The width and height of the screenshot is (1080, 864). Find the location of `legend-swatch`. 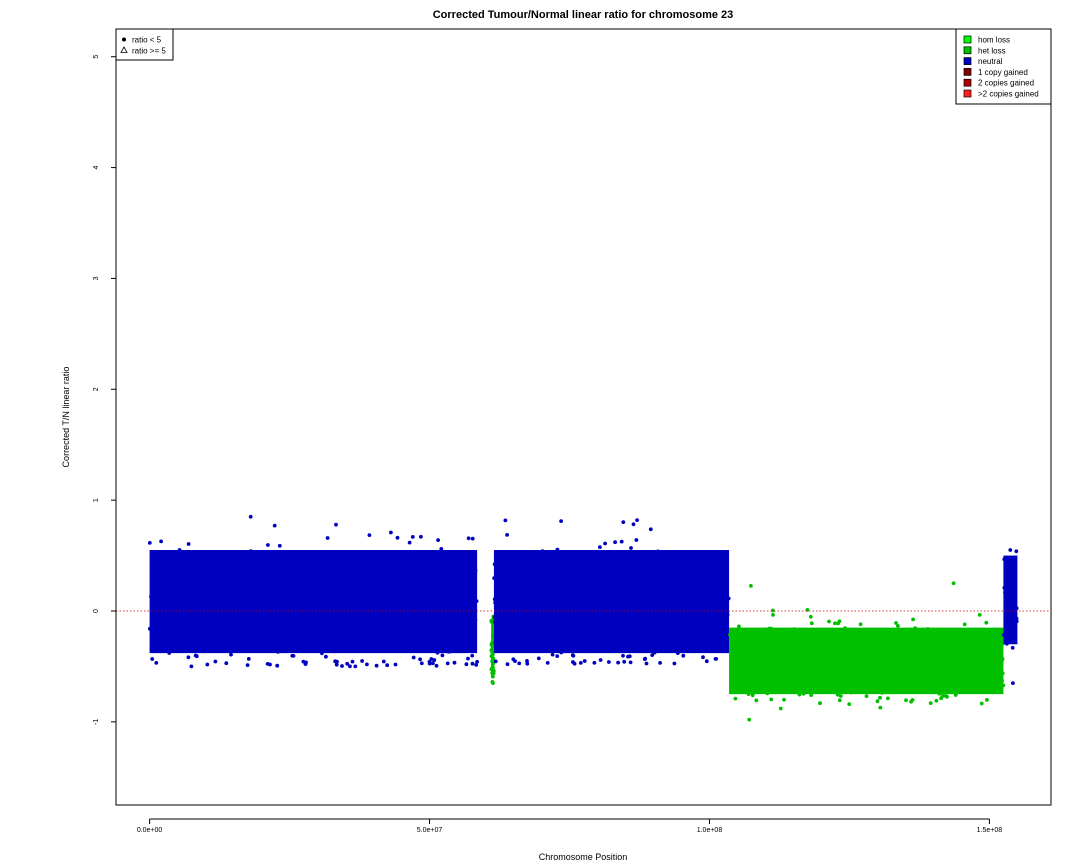

legend-swatch is located at coordinates (967, 61).